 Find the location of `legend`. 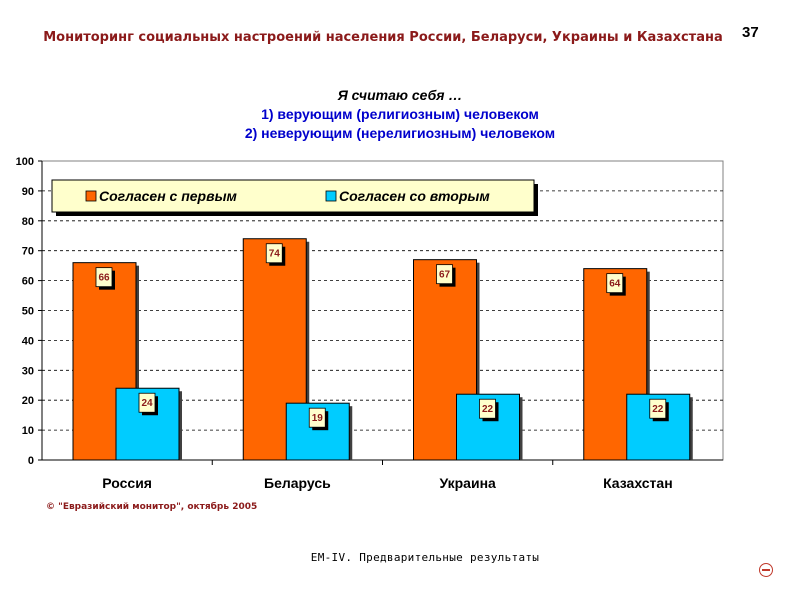

legend is located at coordinates (293, 196).